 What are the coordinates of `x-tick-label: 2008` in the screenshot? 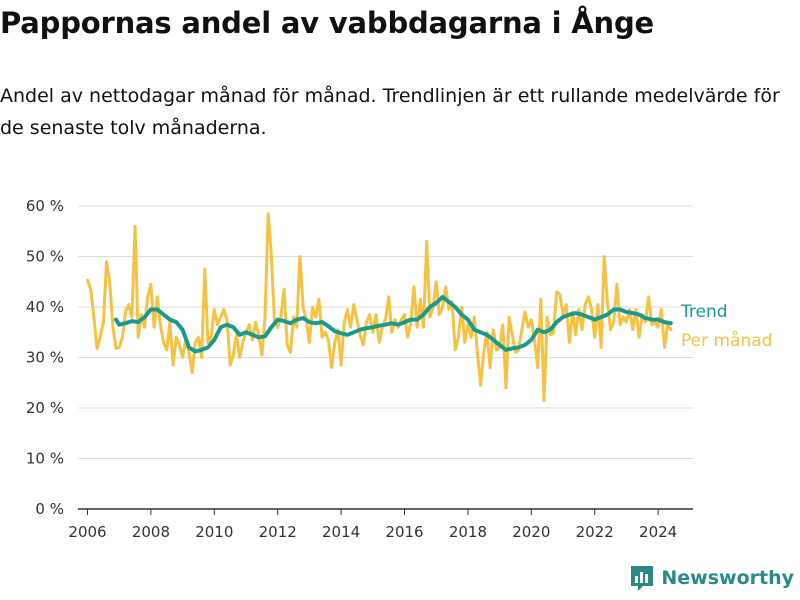 It's located at (151, 532).